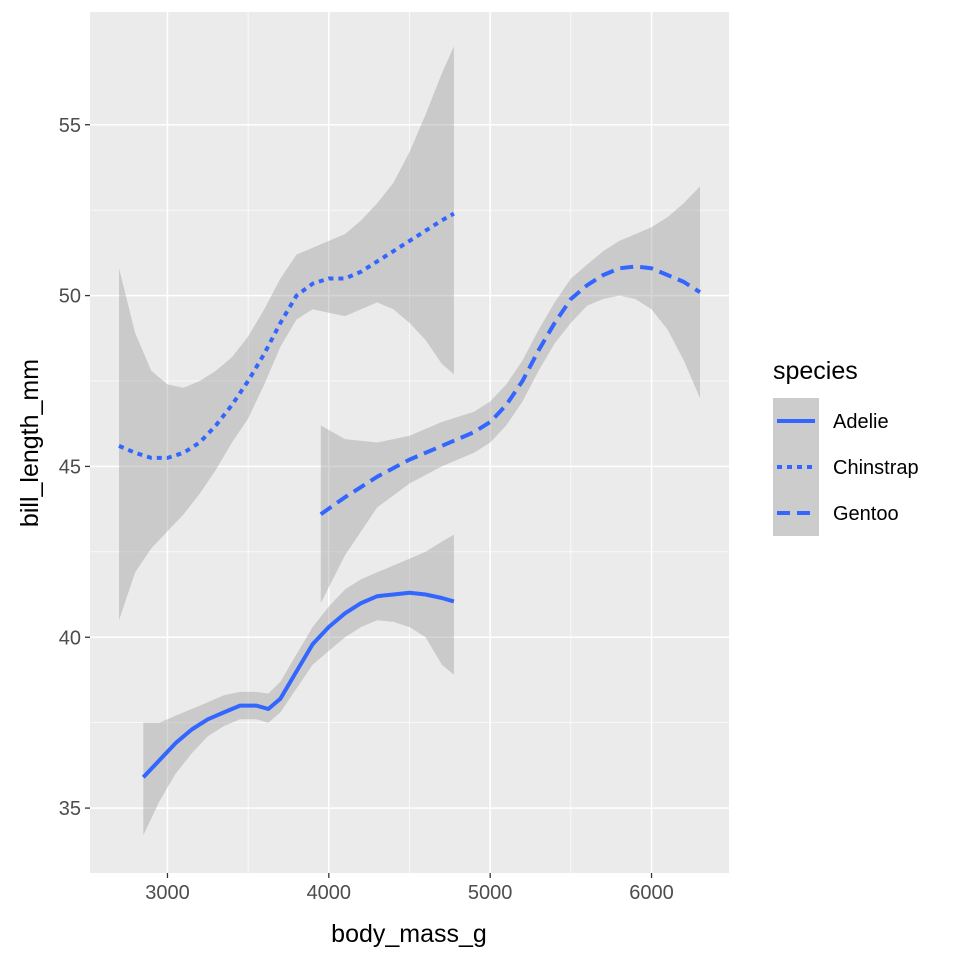 The width and height of the screenshot is (960, 960). I want to click on legend-label-gentoo: Gentoo, so click(866, 514).